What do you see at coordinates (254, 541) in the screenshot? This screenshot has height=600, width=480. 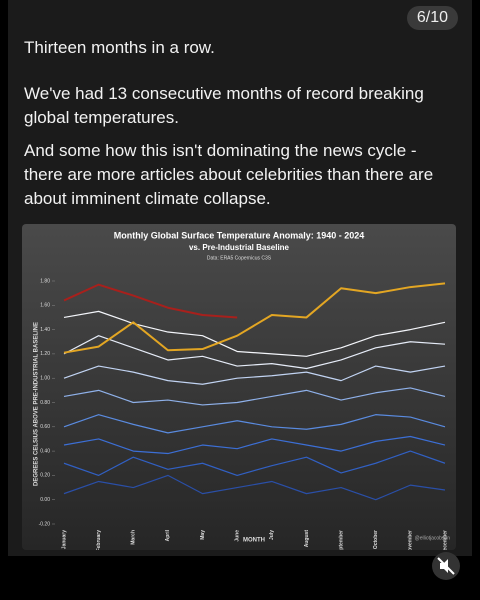 I see `x-axis-label: MONTH` at bounding box center [254, 541].